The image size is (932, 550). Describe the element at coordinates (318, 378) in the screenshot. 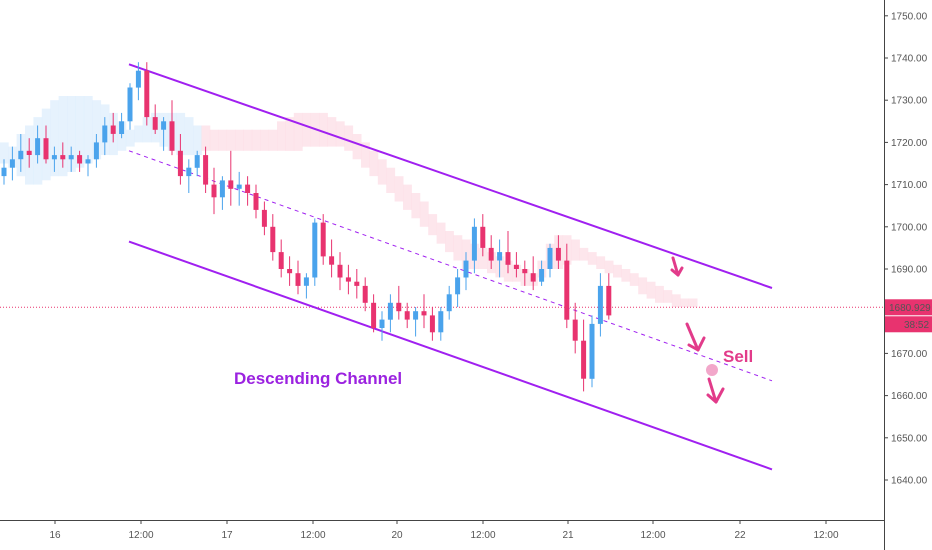

I see `channel-label: Descending Channel` at that location.